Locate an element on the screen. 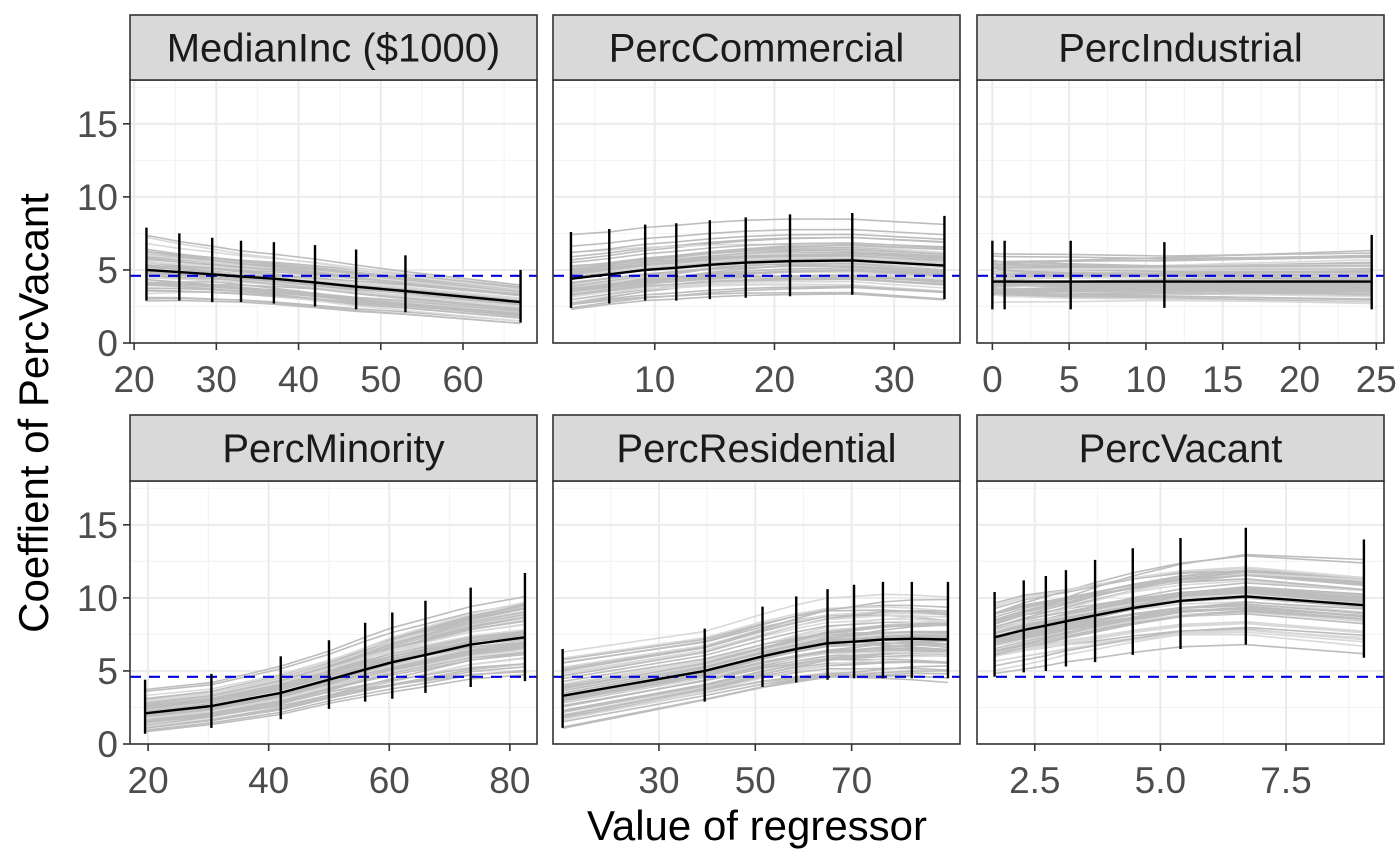 Image resolution: width=1400 pixels, height=865 pixels. x-tick-label: 70 is located at coordinates (851, 780).